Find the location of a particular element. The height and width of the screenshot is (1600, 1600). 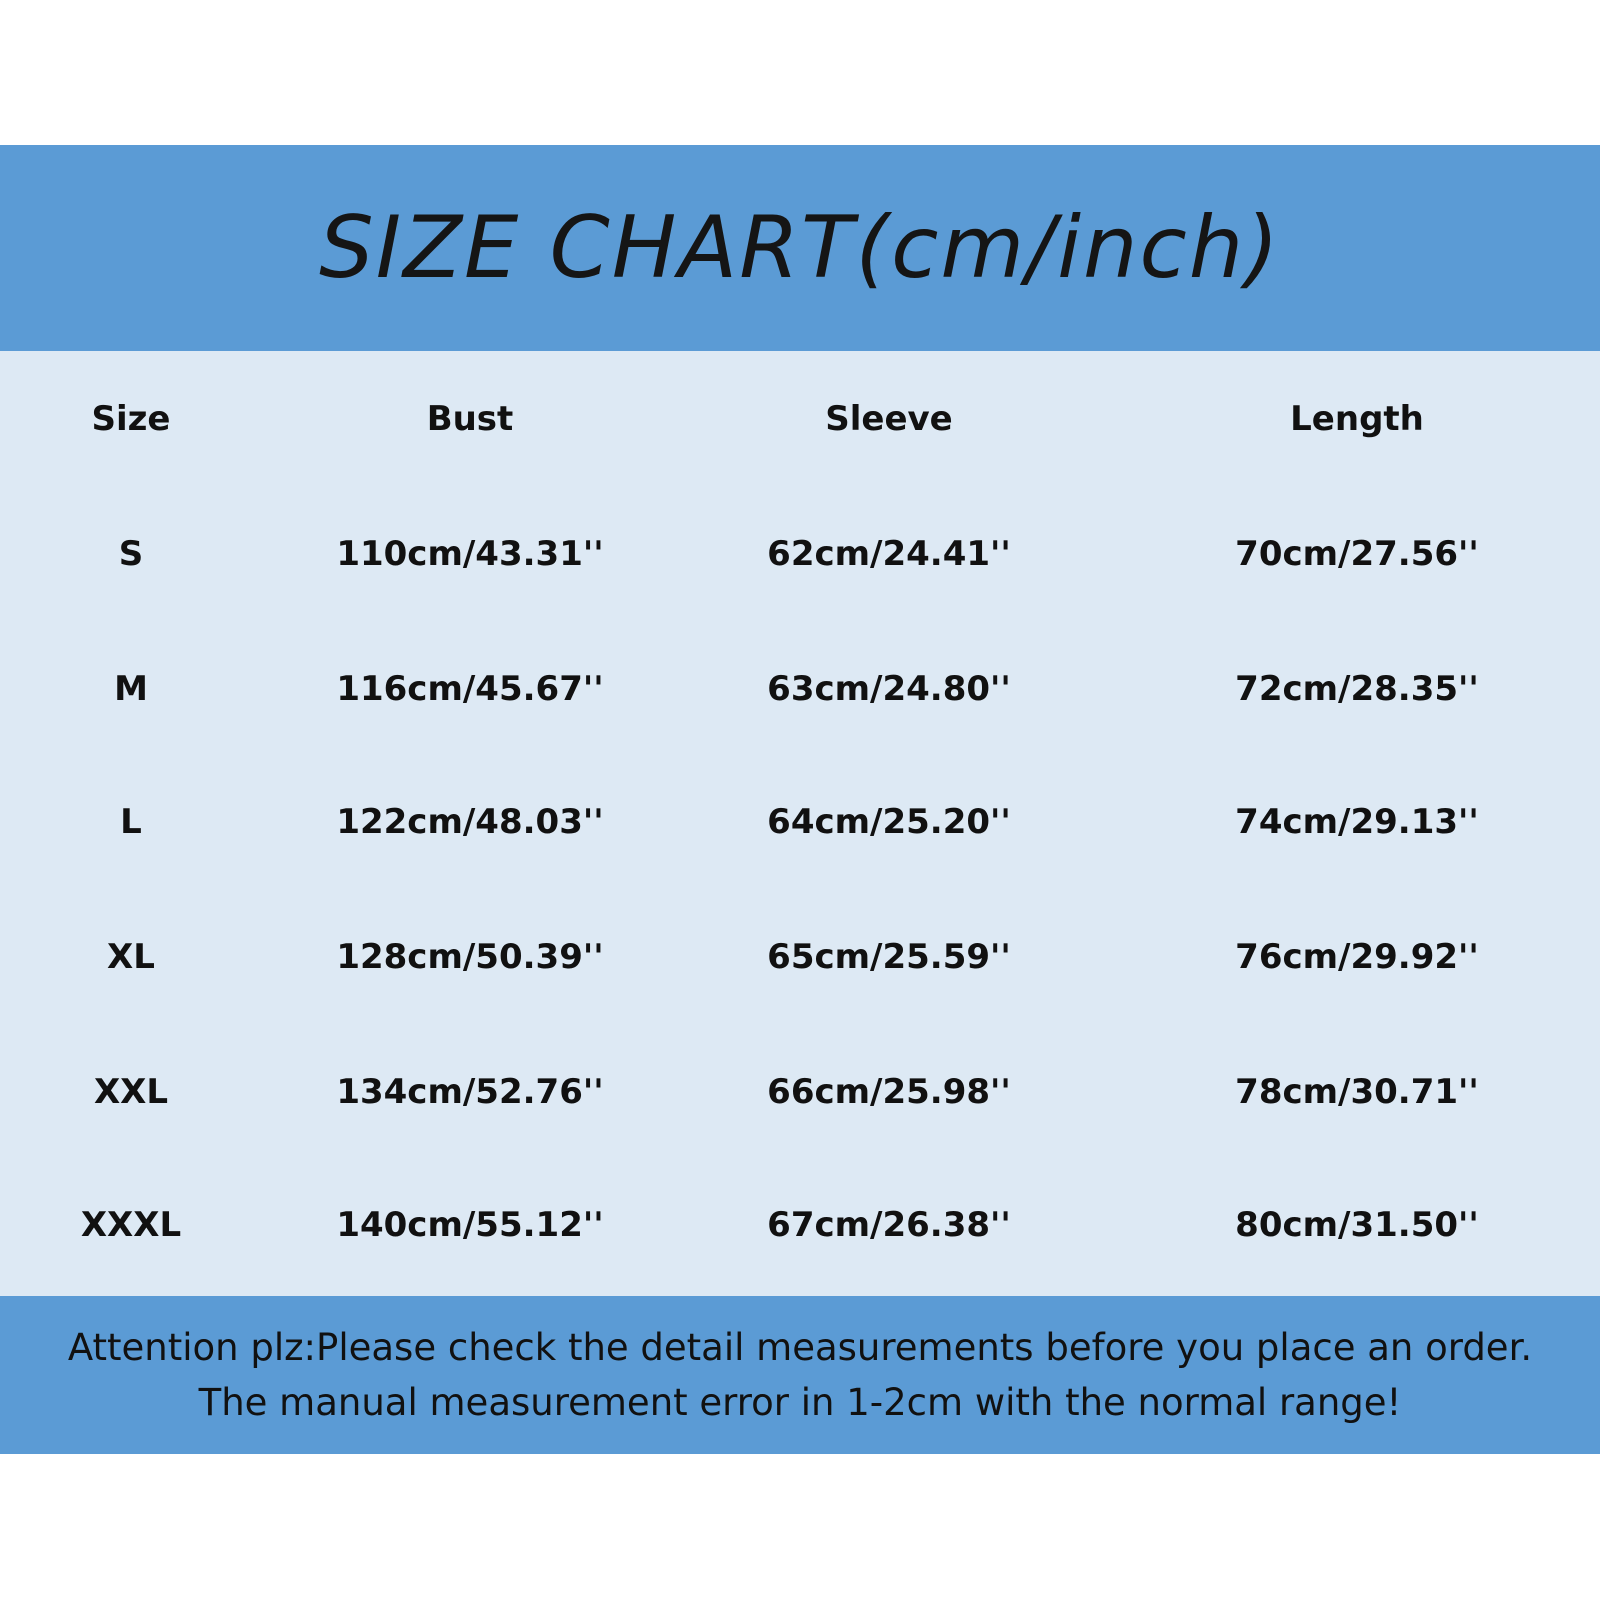

cell-bust: 140cm/55.12'' is located at coordinates (470, 1225).